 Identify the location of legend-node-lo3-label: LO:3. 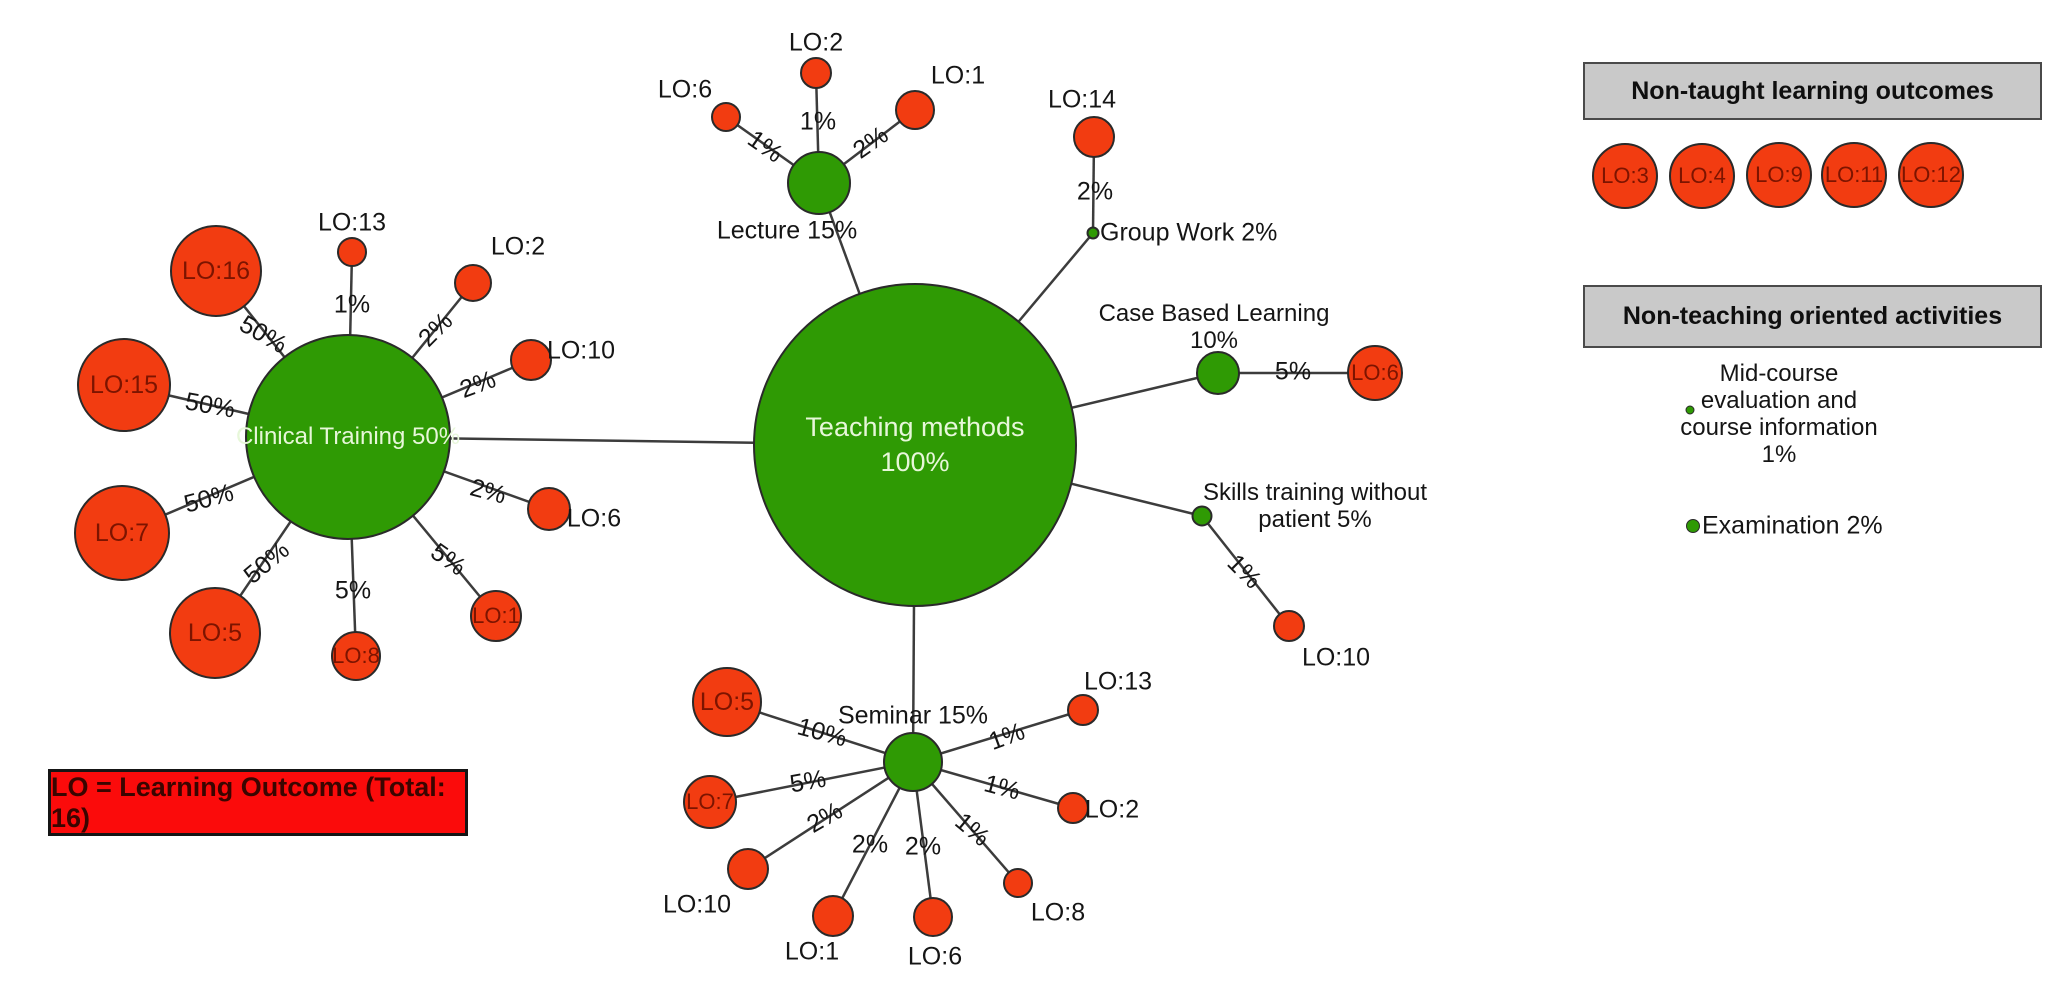
(1625, 175).